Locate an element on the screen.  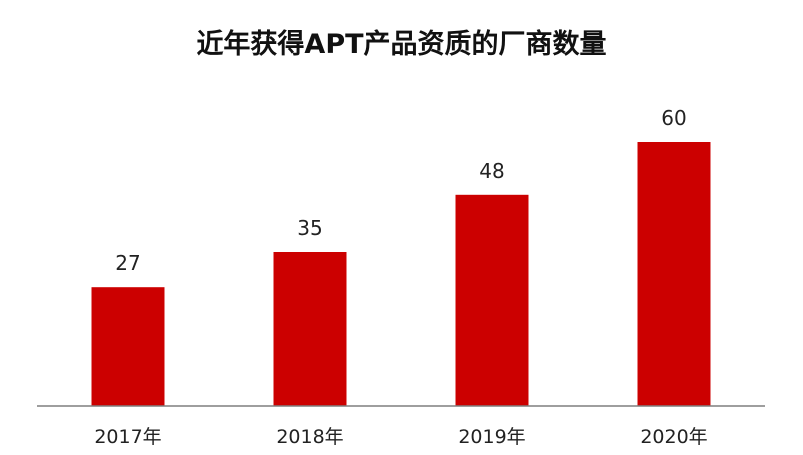
x-tick-label-3: 2020年 is located at coordinates (673, 437).